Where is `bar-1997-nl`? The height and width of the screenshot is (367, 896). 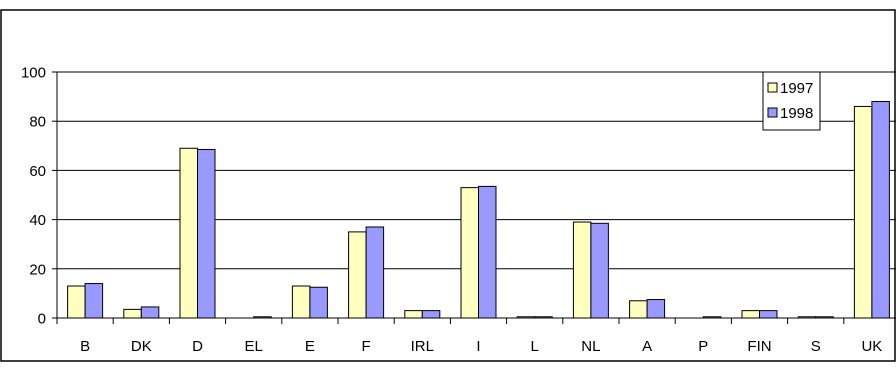
bar-1997-nl is located at coordinates (582, 270).